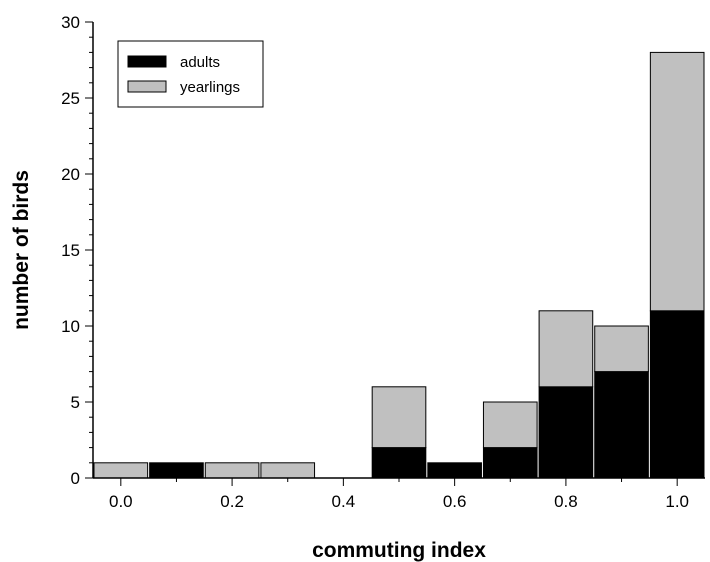 Image resolution: width=710 pixels, height=562 pixels. I want to click on x-tick-label: 0.4, so click(344, 501).